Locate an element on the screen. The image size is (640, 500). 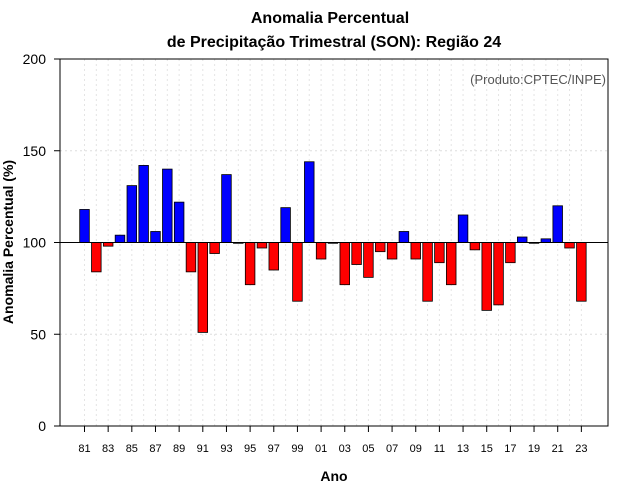
x-tick-label: 91 is located at coordinates (203, 449).